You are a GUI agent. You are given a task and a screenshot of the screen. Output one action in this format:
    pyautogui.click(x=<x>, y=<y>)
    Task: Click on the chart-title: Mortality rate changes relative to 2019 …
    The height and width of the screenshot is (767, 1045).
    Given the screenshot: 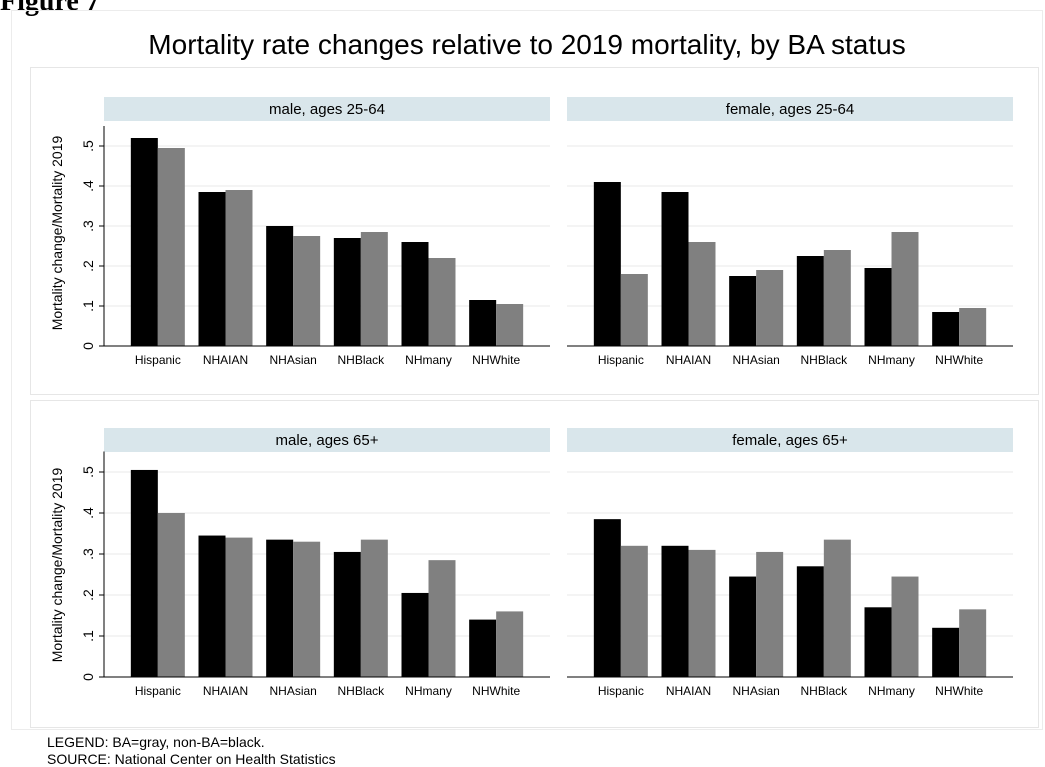 What is the action you would take?
    pyautogui.click(x=527, y=44)
    